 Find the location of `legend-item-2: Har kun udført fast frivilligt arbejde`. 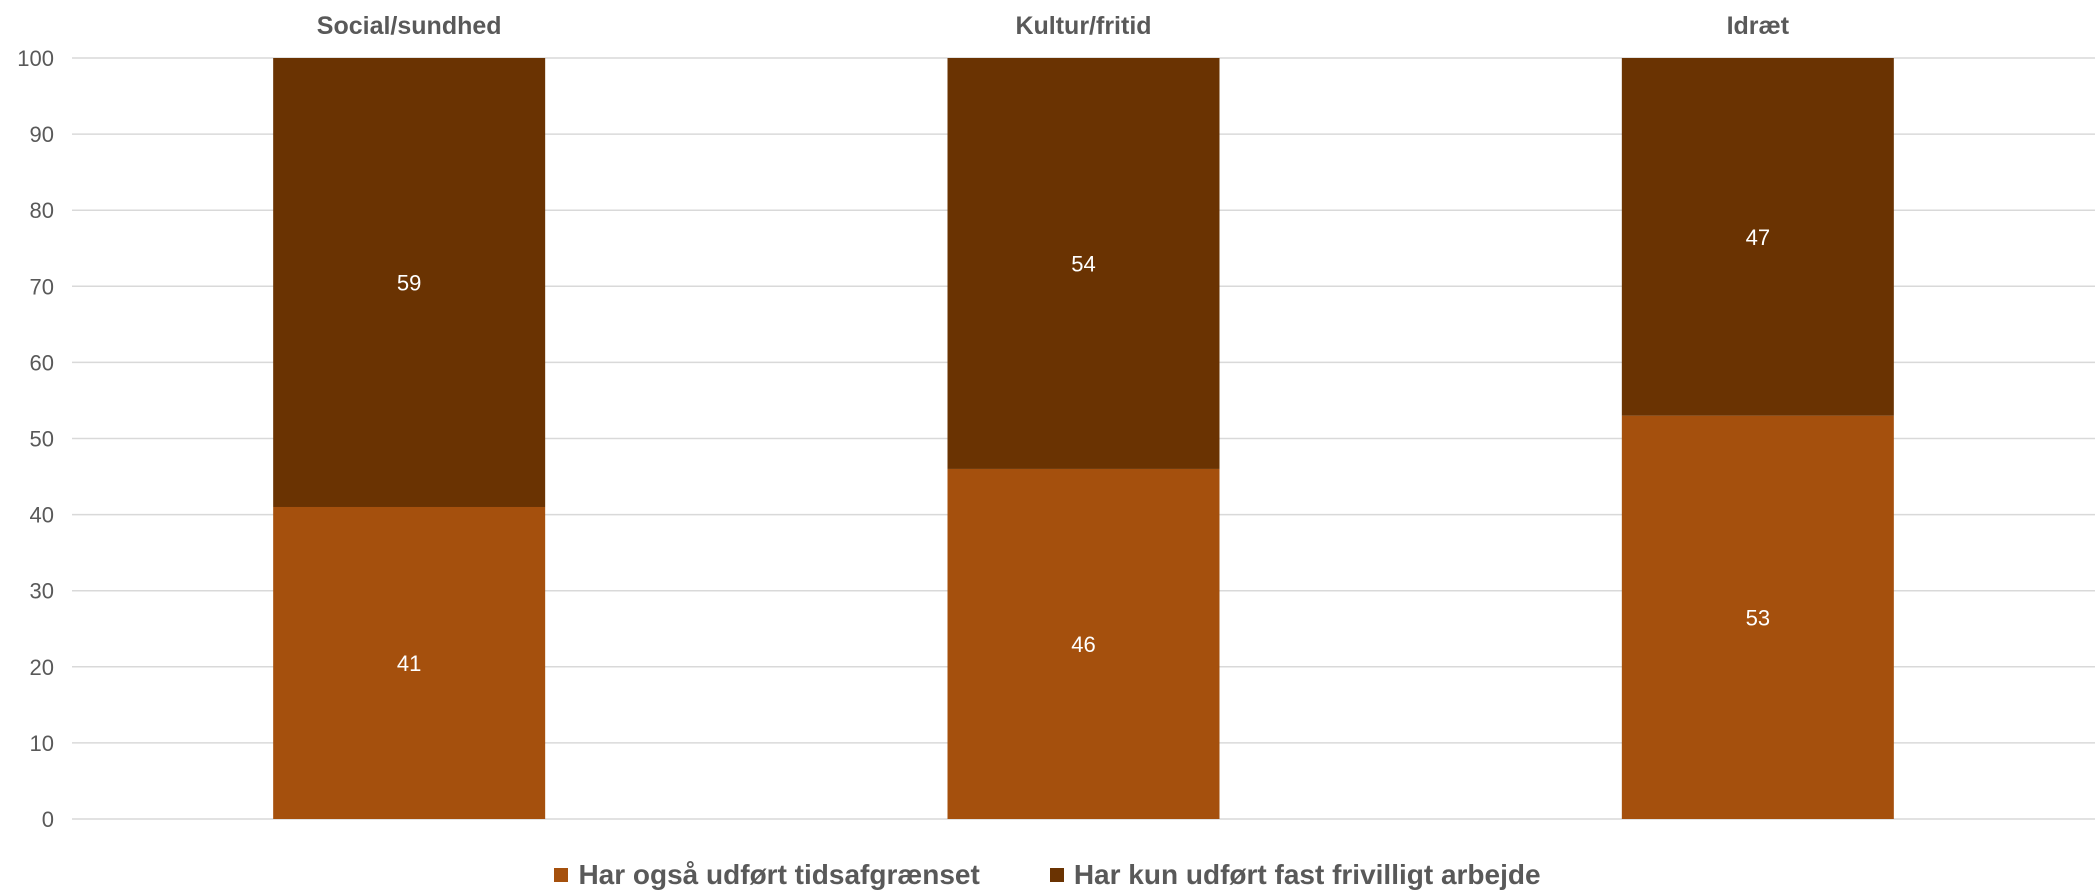

legend-item-2: Har kun udført fast frivilligt arbejde is located at coordinates (1295, 875).